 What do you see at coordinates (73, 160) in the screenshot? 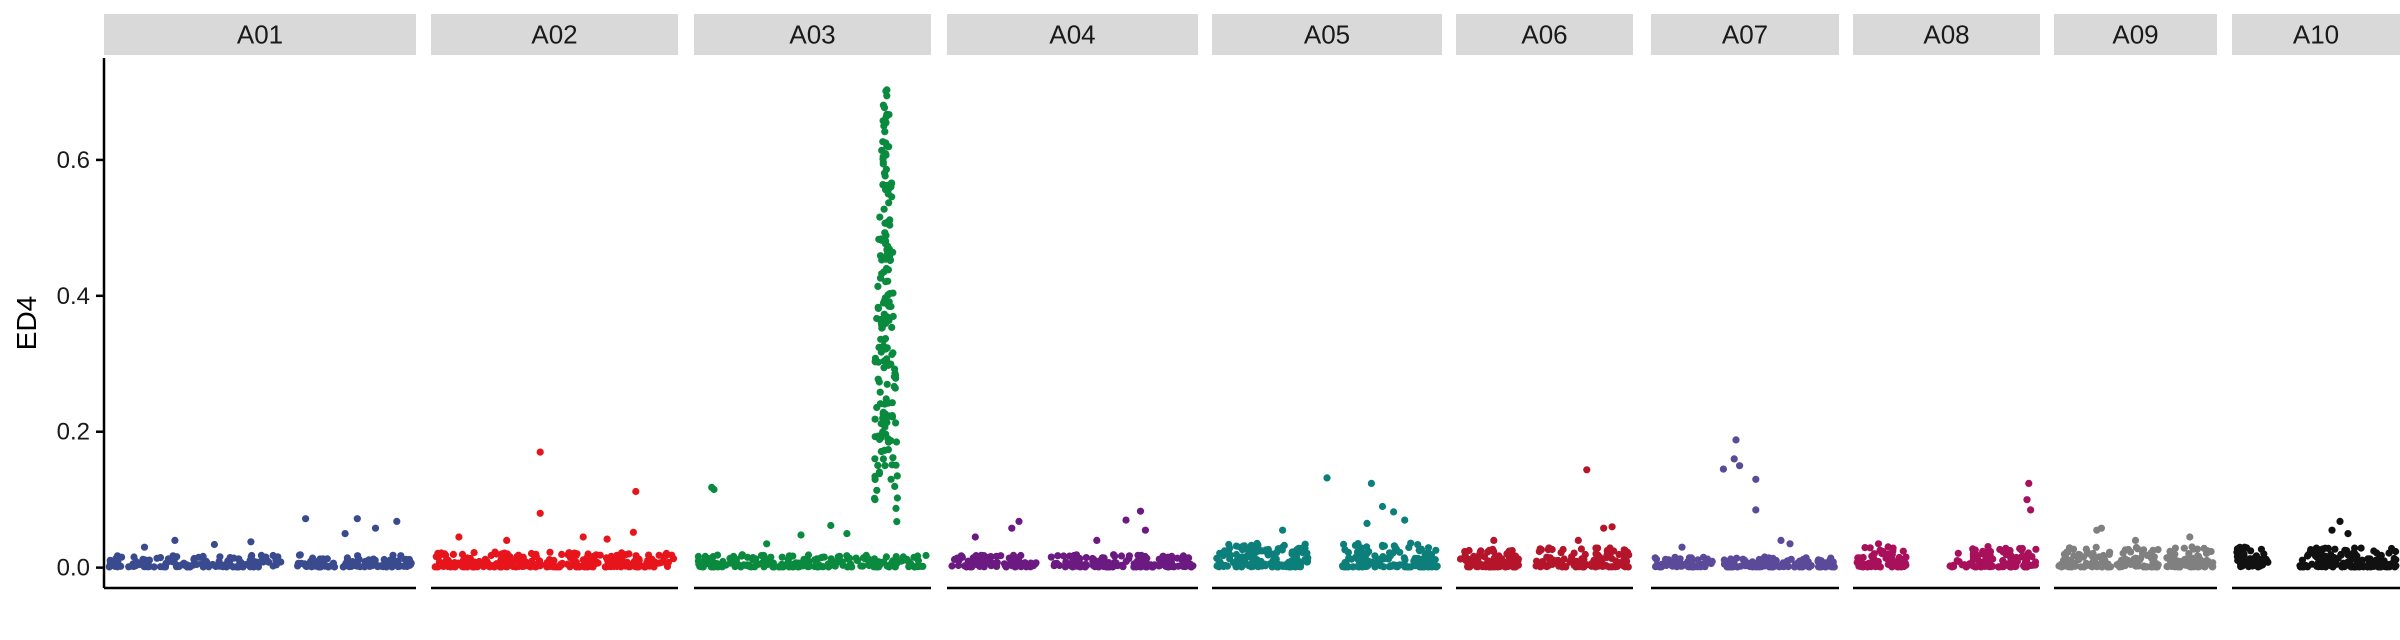
I see `y-tick-label: 0.6` at bounding box center [73, 160].